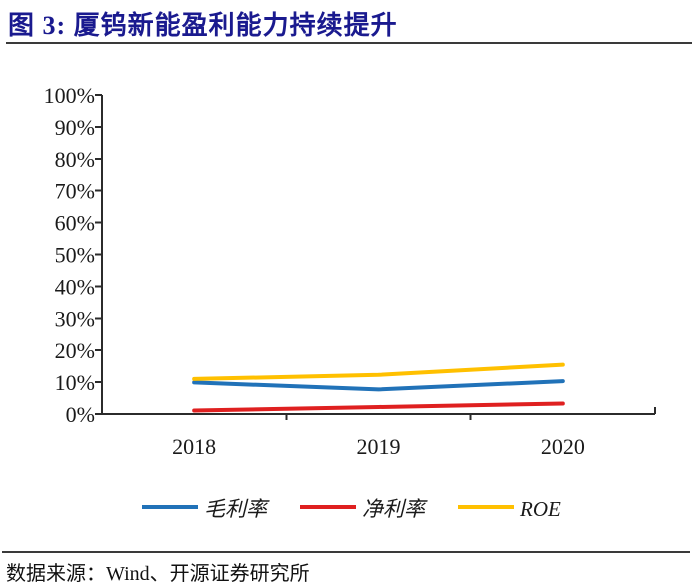  I want to click on y-tick-label: 80%, so click(75, 159).